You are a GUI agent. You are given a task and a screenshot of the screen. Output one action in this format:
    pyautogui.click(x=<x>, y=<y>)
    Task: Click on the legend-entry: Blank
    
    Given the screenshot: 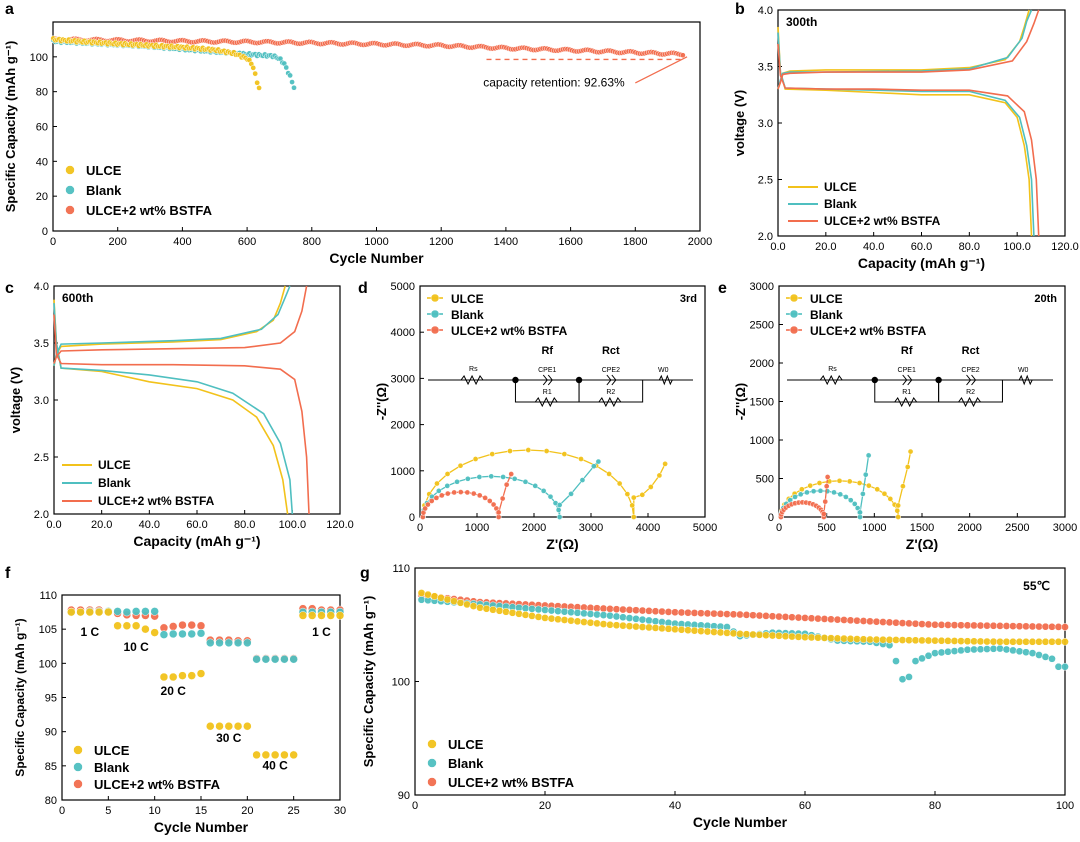 What is the action you would take?
    pyautogui.click(x=826, y=315)
    